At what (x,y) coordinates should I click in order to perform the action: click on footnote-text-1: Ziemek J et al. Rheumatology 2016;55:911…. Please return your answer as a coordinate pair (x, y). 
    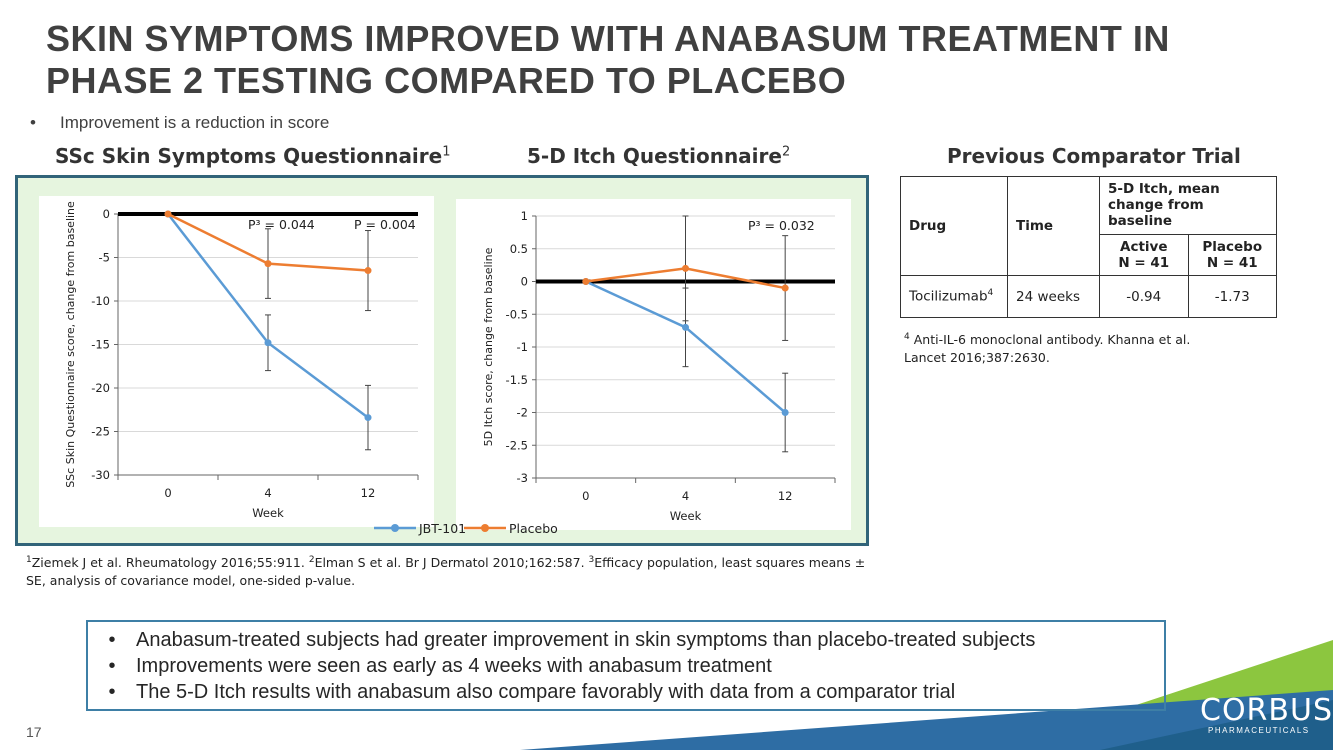
    Looking at the image, I should click on (170, 563).